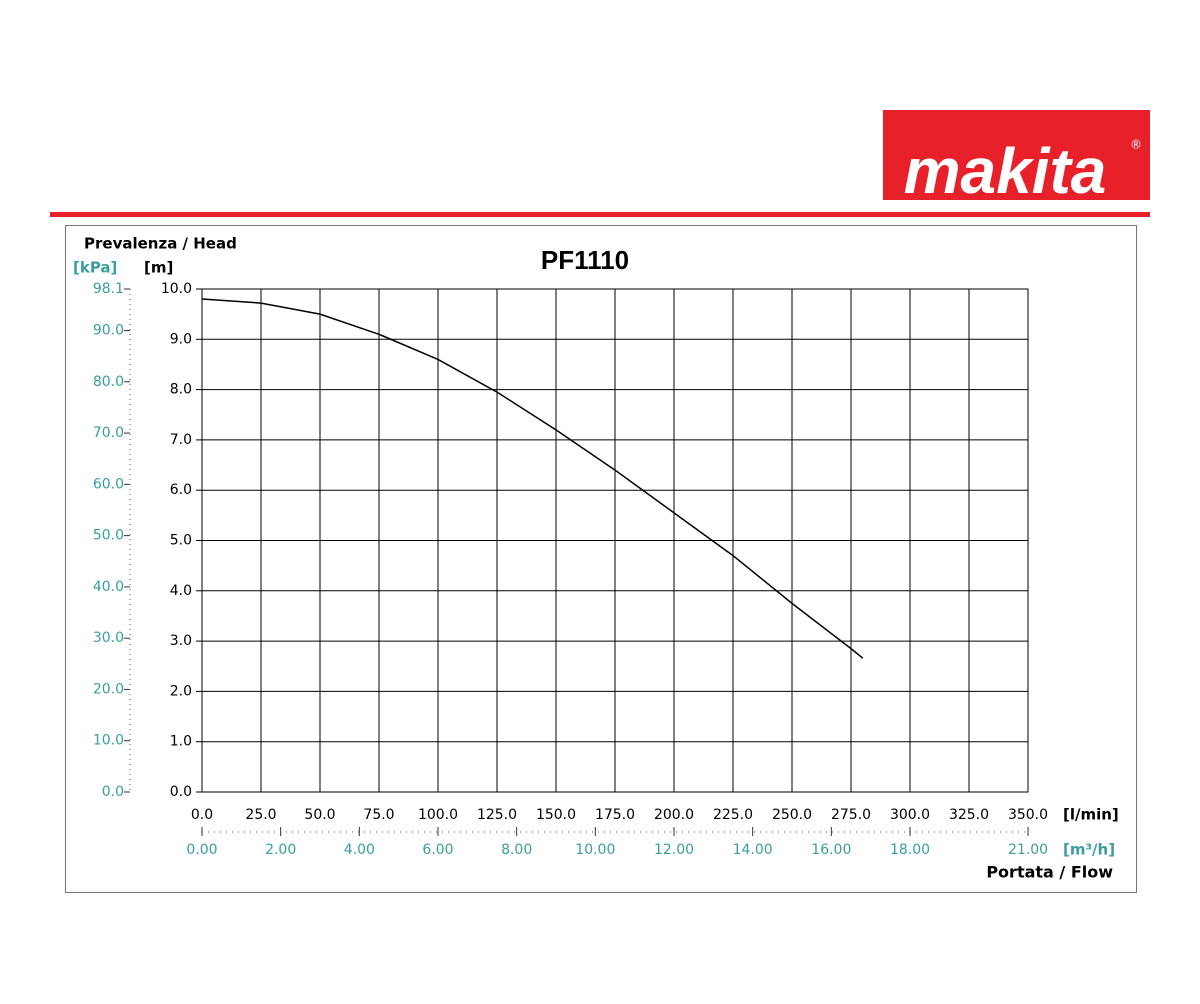 The height and width of the screenshot is (1004, 1200). I want to click on x-tick-label: 325.0, so click(969, 815).